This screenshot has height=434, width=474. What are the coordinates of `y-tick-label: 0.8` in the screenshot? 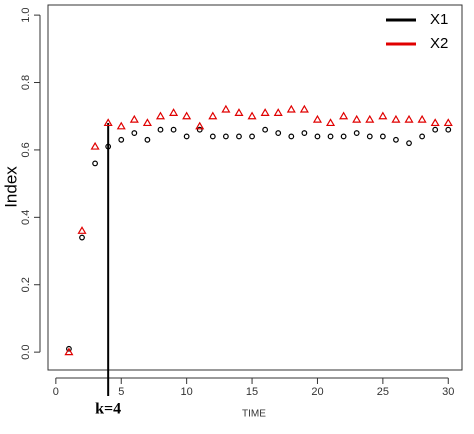 It's located at (26, 82).